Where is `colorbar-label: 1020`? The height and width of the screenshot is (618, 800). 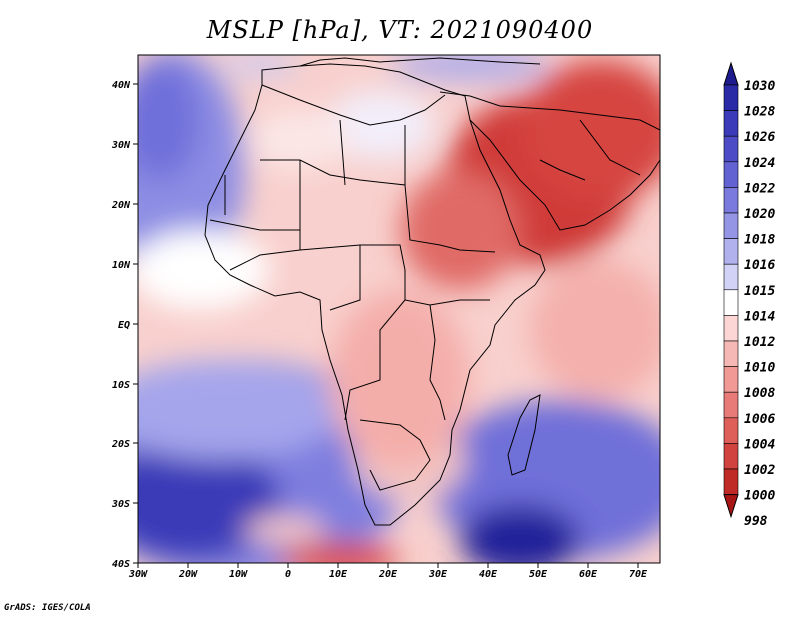
colorbar-label: 1020 is located at coordinates (759, 214).